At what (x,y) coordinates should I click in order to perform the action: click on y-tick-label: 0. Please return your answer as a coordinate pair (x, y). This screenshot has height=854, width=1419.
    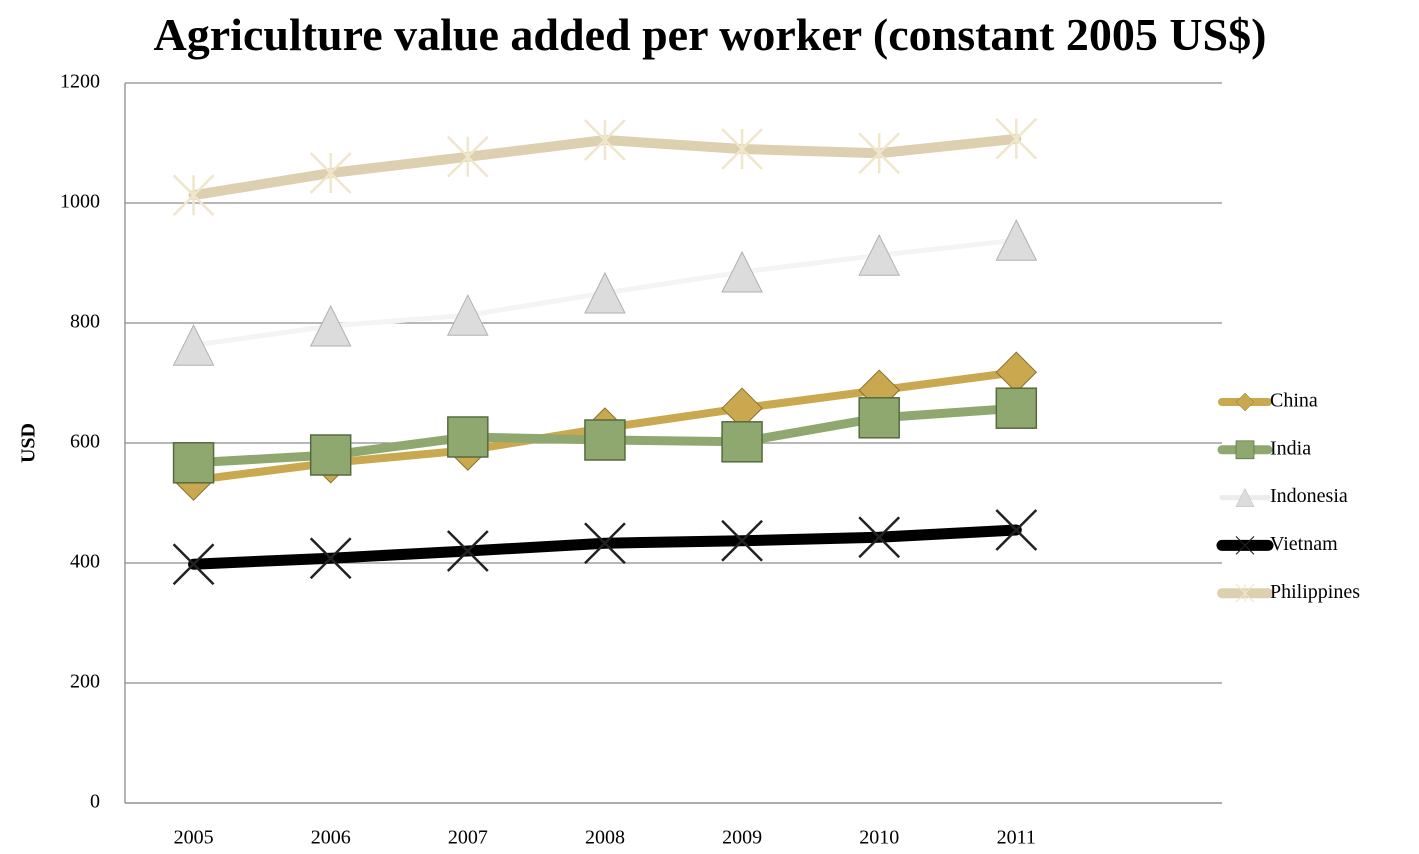
    Looking at the image, I should click on (95, 802).